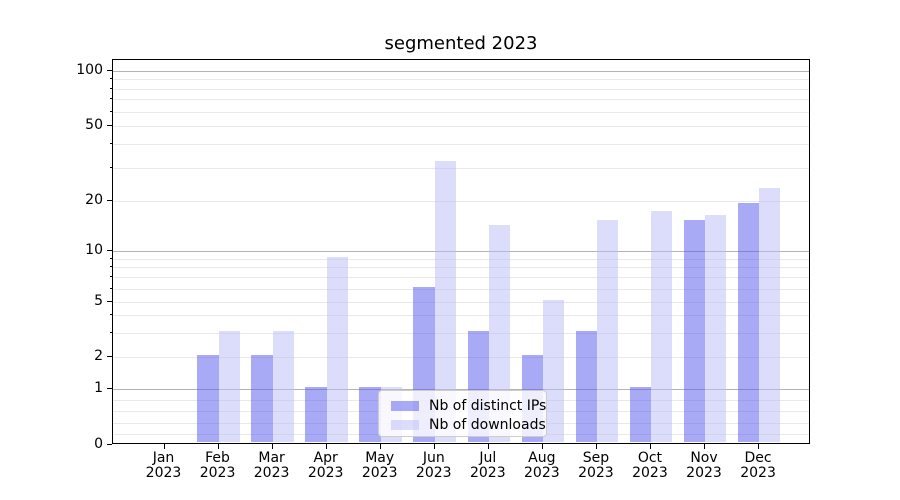 This screenshot has width=900, height=500. What do you see at coordinates (405, 424) in the screenshot?
I see `legend-swatch-downloads` at bounding box center [405, 424].